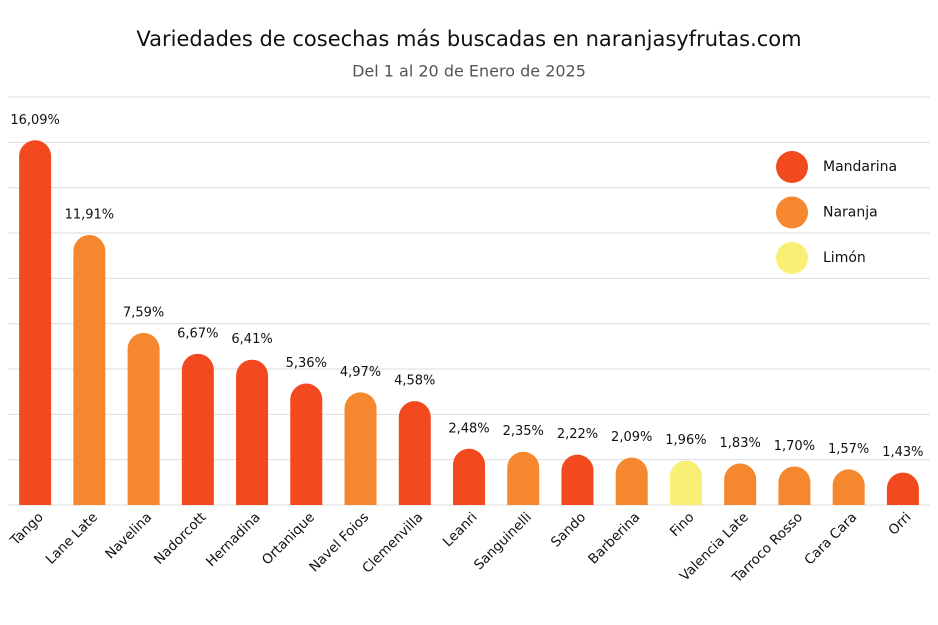 The height and width of the screenshot is (625, 938). What do you see at coordinates (414, 381) in the screenshot?
I see `value-label: 4,58%` at bounding box center [414, 381].